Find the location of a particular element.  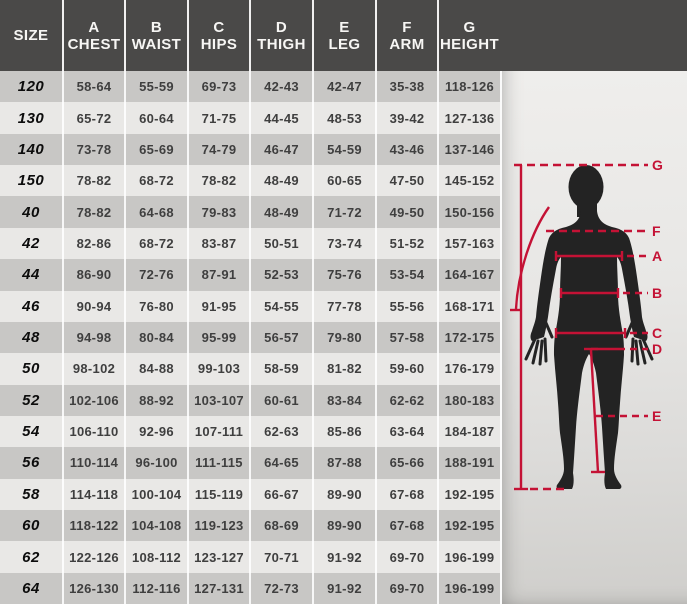

value-cell: 60-65 is located at coordinates (343, 181).